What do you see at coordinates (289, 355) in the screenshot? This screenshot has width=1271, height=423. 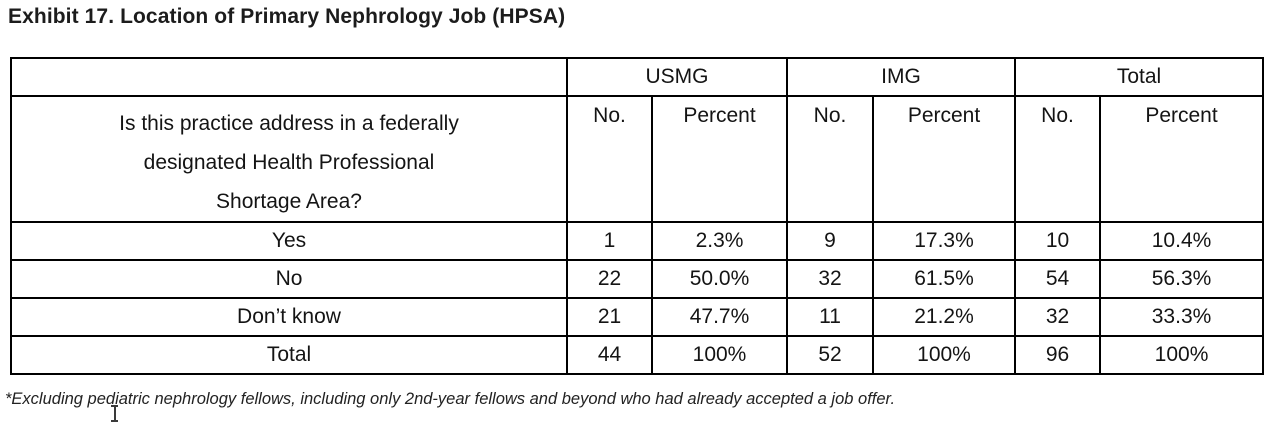 I see `row-label: Total` at bounding box center [289, 355].